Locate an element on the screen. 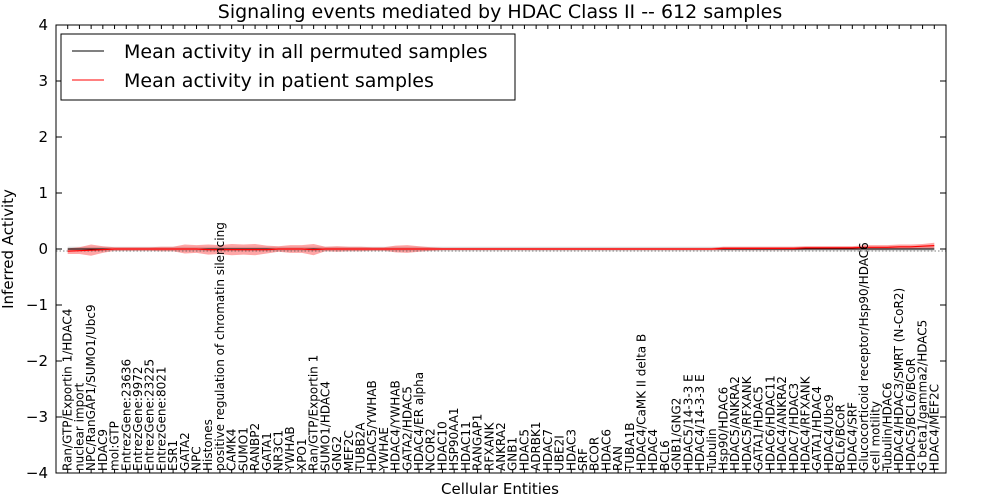 This screenshot has height=500, width=1000. x-tick-label: Ran/GTP/Exportin 1/HDAC4 is located at coordinates (68, 390).